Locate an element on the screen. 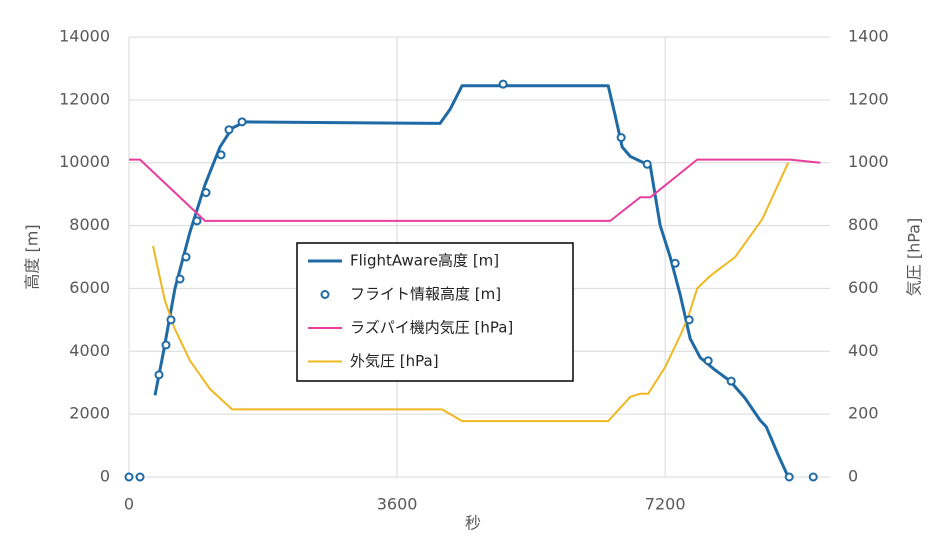 This screenshot has height=557, width=945. legend-label: ラズパイ機内気圧 [hPa] is located at coordinates (431, 328).